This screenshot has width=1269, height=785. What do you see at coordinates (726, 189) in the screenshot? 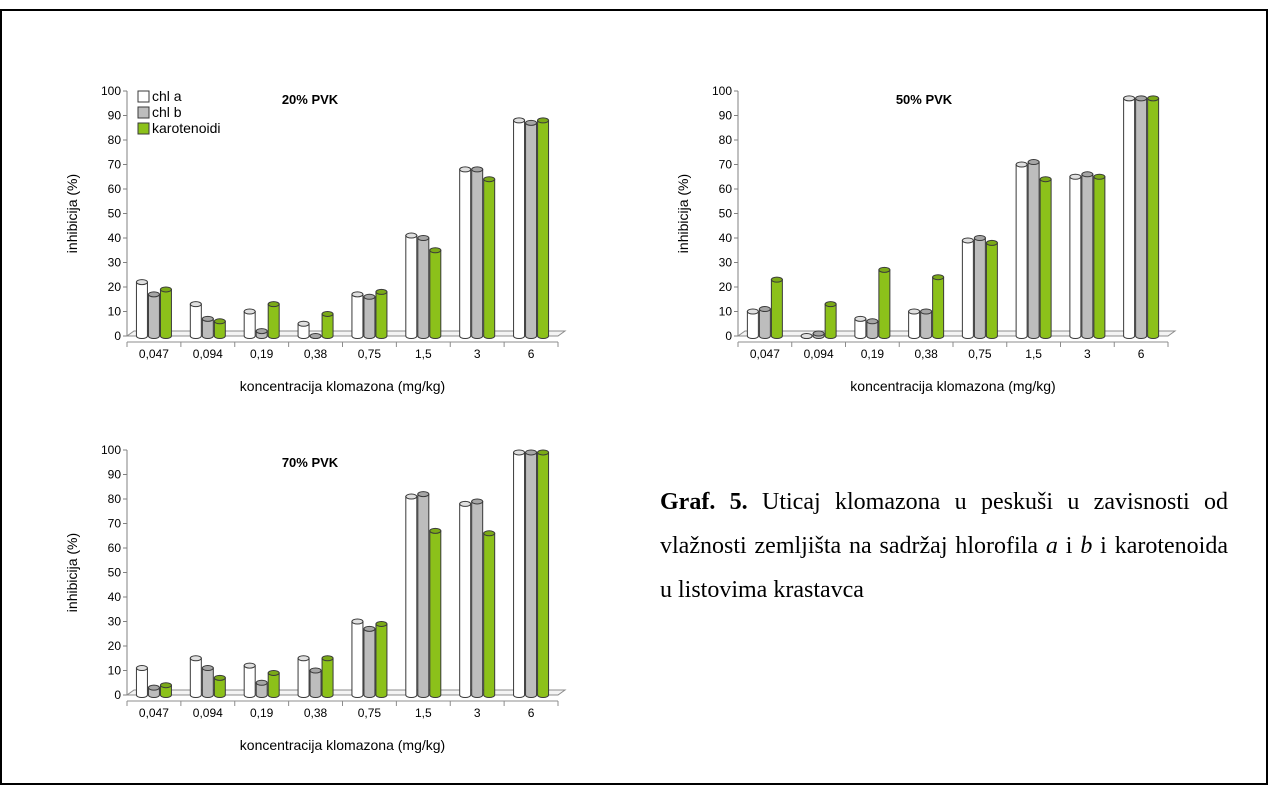
I see `y-tick-label: 60` at bounding box center [726, 189].